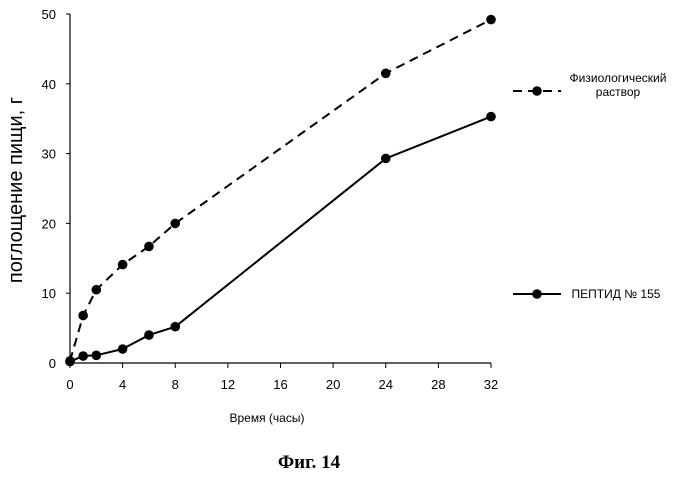 Image resolution: width=699 pixels, height=484 pixels. I want to click on x-tick-label: 8, so click(175, 384).